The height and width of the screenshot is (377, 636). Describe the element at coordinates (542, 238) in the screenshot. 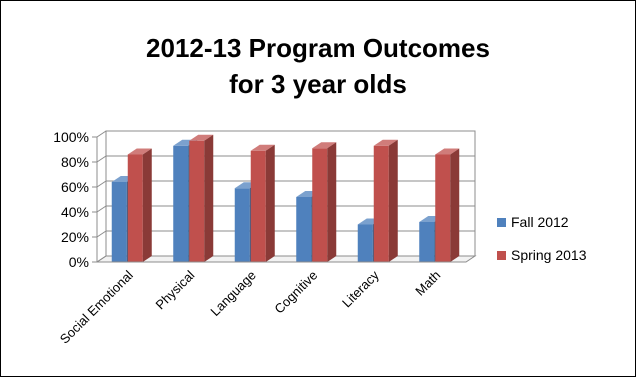

I see `legend: Fall 2012 Spring 2013` at that location.